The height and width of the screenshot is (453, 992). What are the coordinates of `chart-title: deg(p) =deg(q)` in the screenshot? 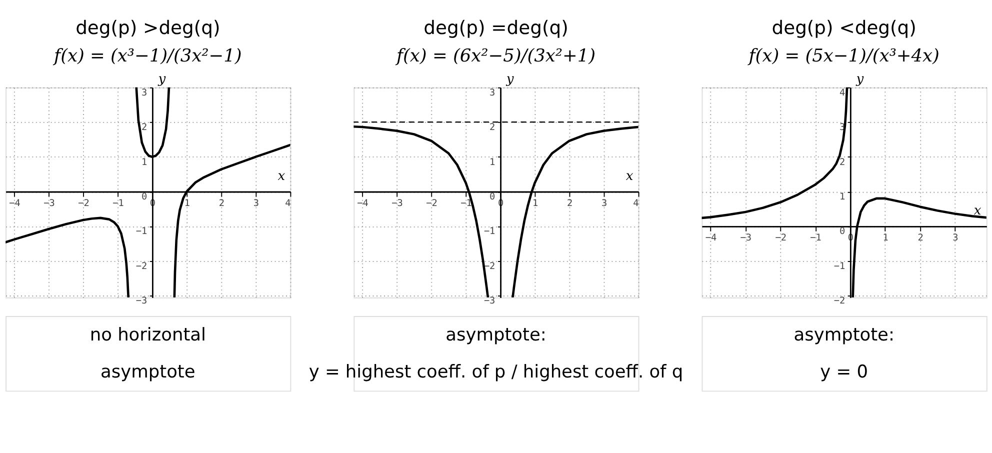 It's located at (496, 29).